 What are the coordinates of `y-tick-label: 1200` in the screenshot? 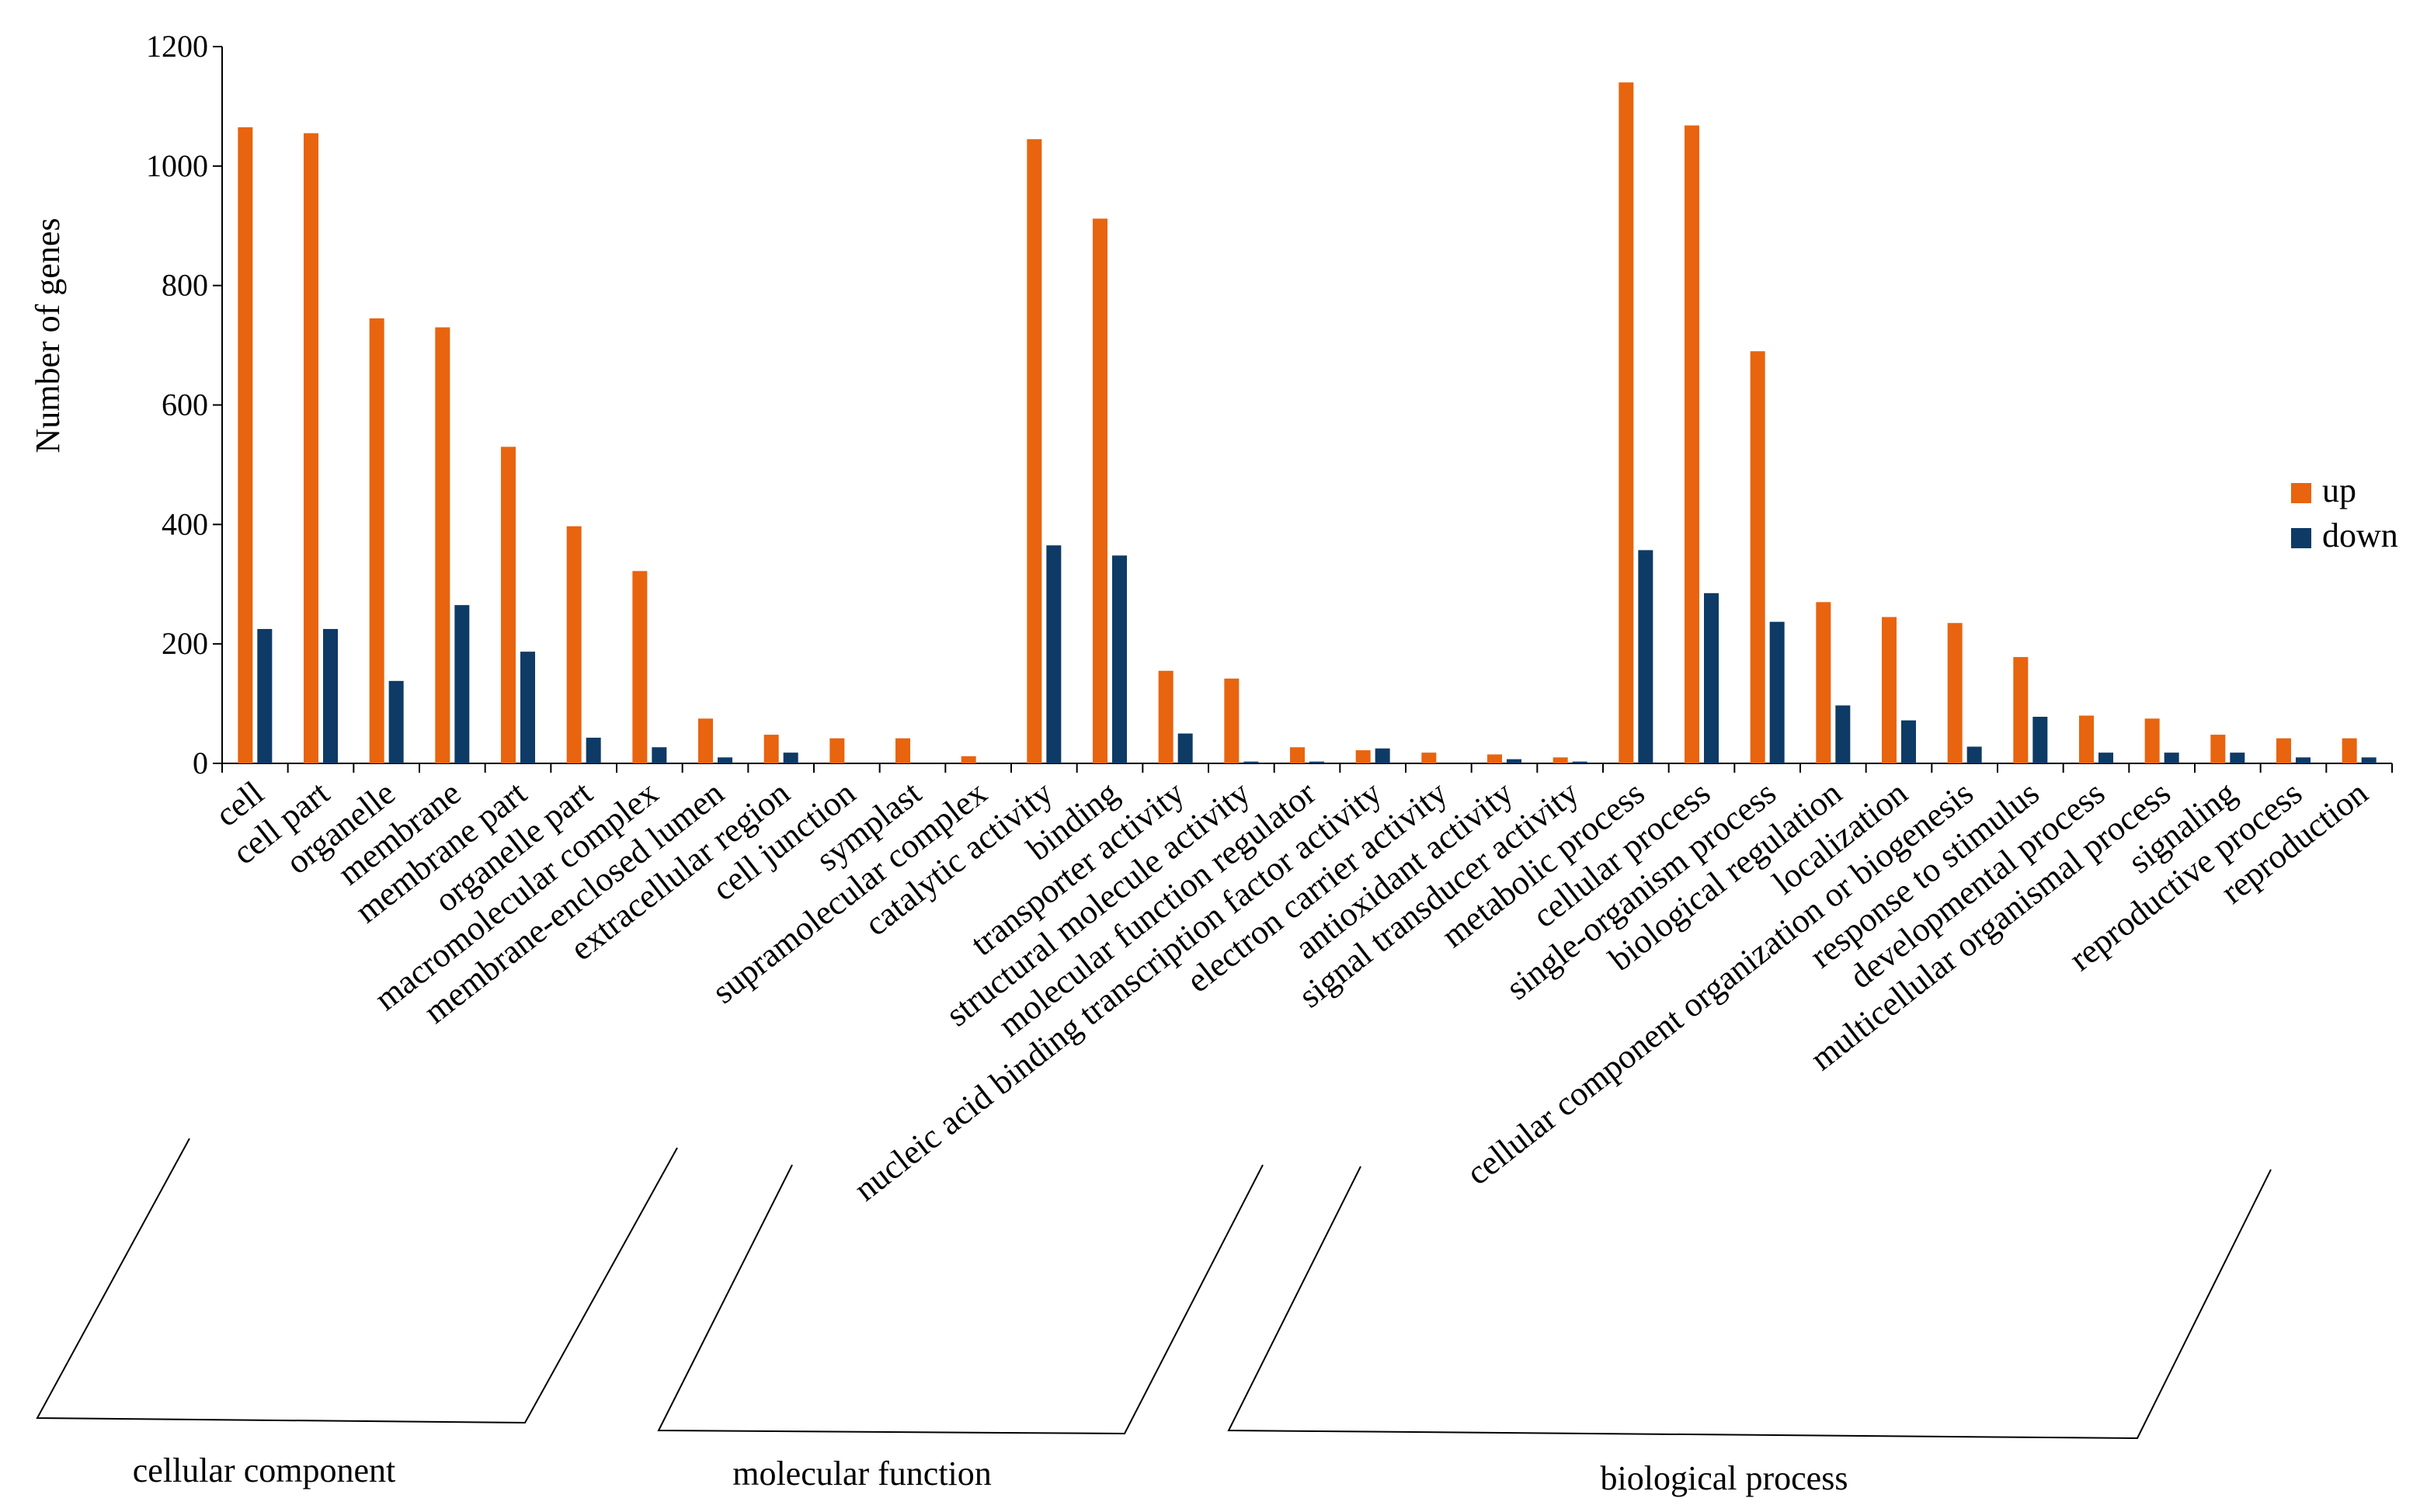 It's located at (177, 46).